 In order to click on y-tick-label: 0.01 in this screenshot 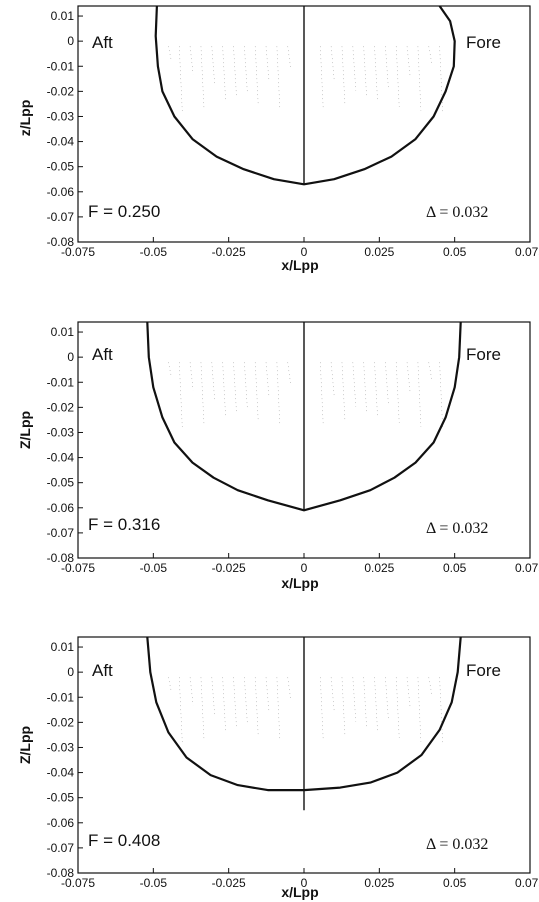, I will do `click(63, 647)`.